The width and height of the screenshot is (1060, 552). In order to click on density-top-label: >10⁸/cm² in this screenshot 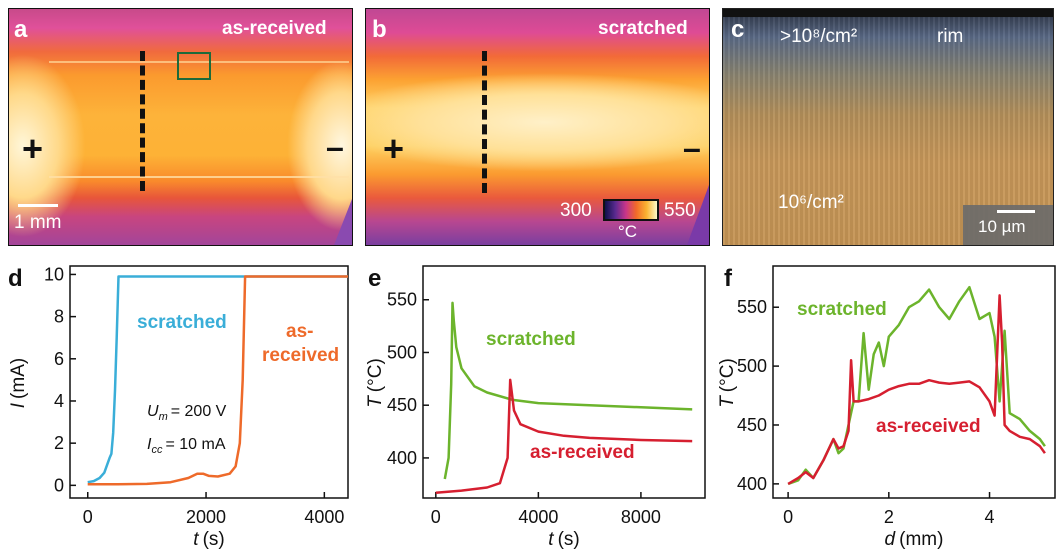, I will do `click(819, 36)`.